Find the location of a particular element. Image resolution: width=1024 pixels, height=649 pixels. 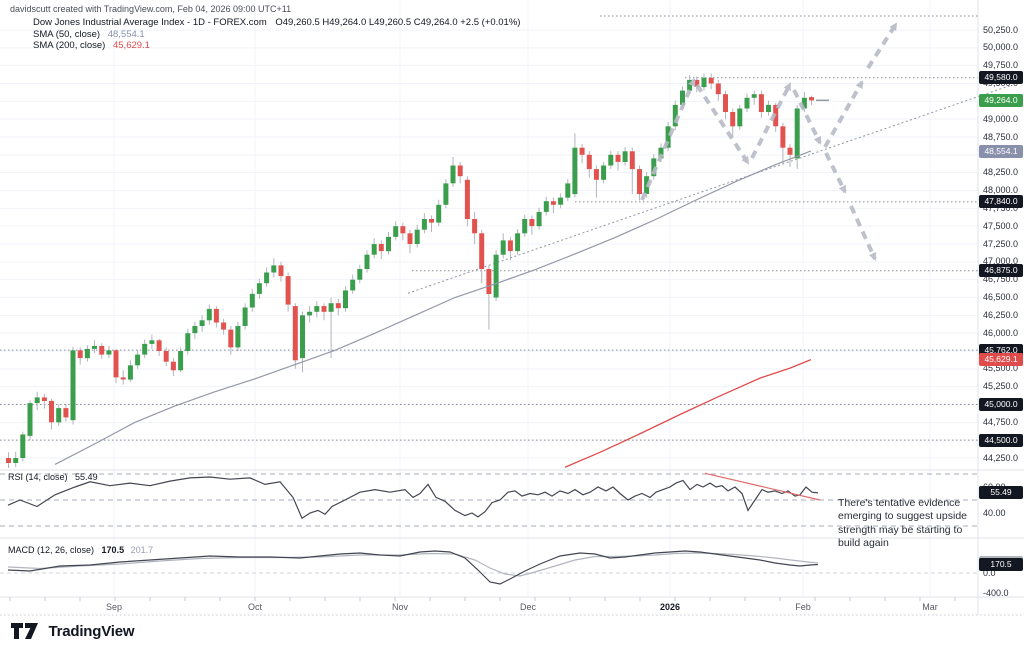

month-label: 2026 is located at coordinates (670, 607).